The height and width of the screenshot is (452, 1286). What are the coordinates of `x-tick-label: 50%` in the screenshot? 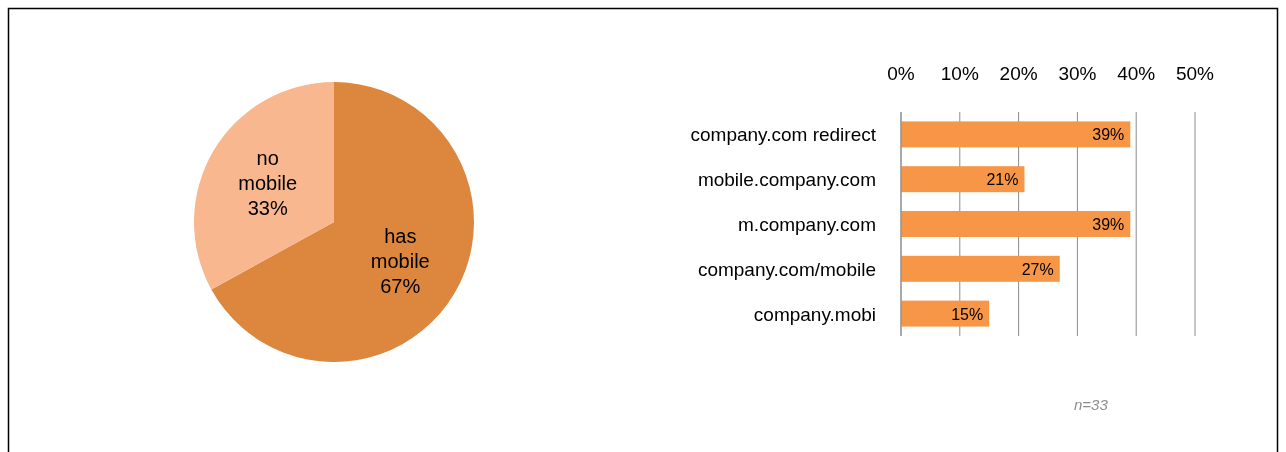 It's located at (1195, 73).